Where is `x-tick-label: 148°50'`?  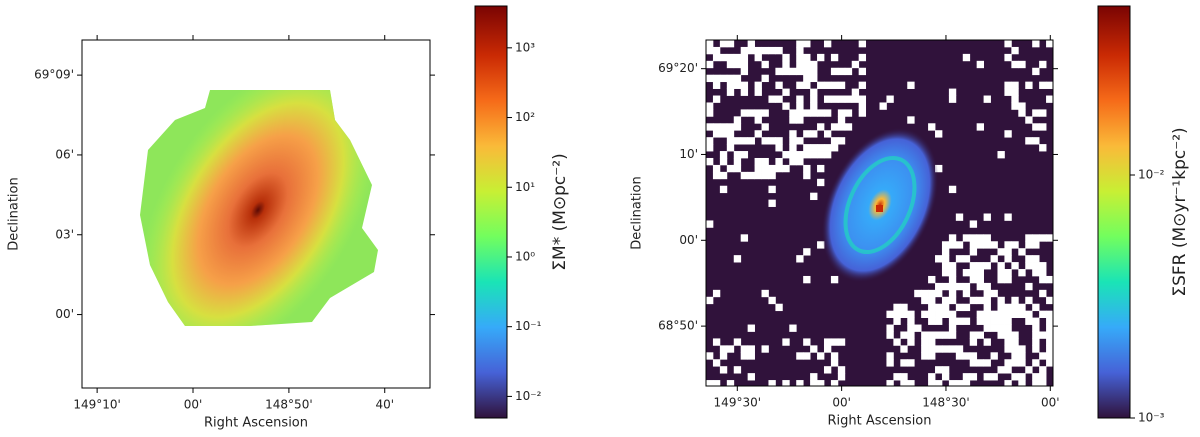 x-tick-label: 148°50' is located at coordinates (288, 405).